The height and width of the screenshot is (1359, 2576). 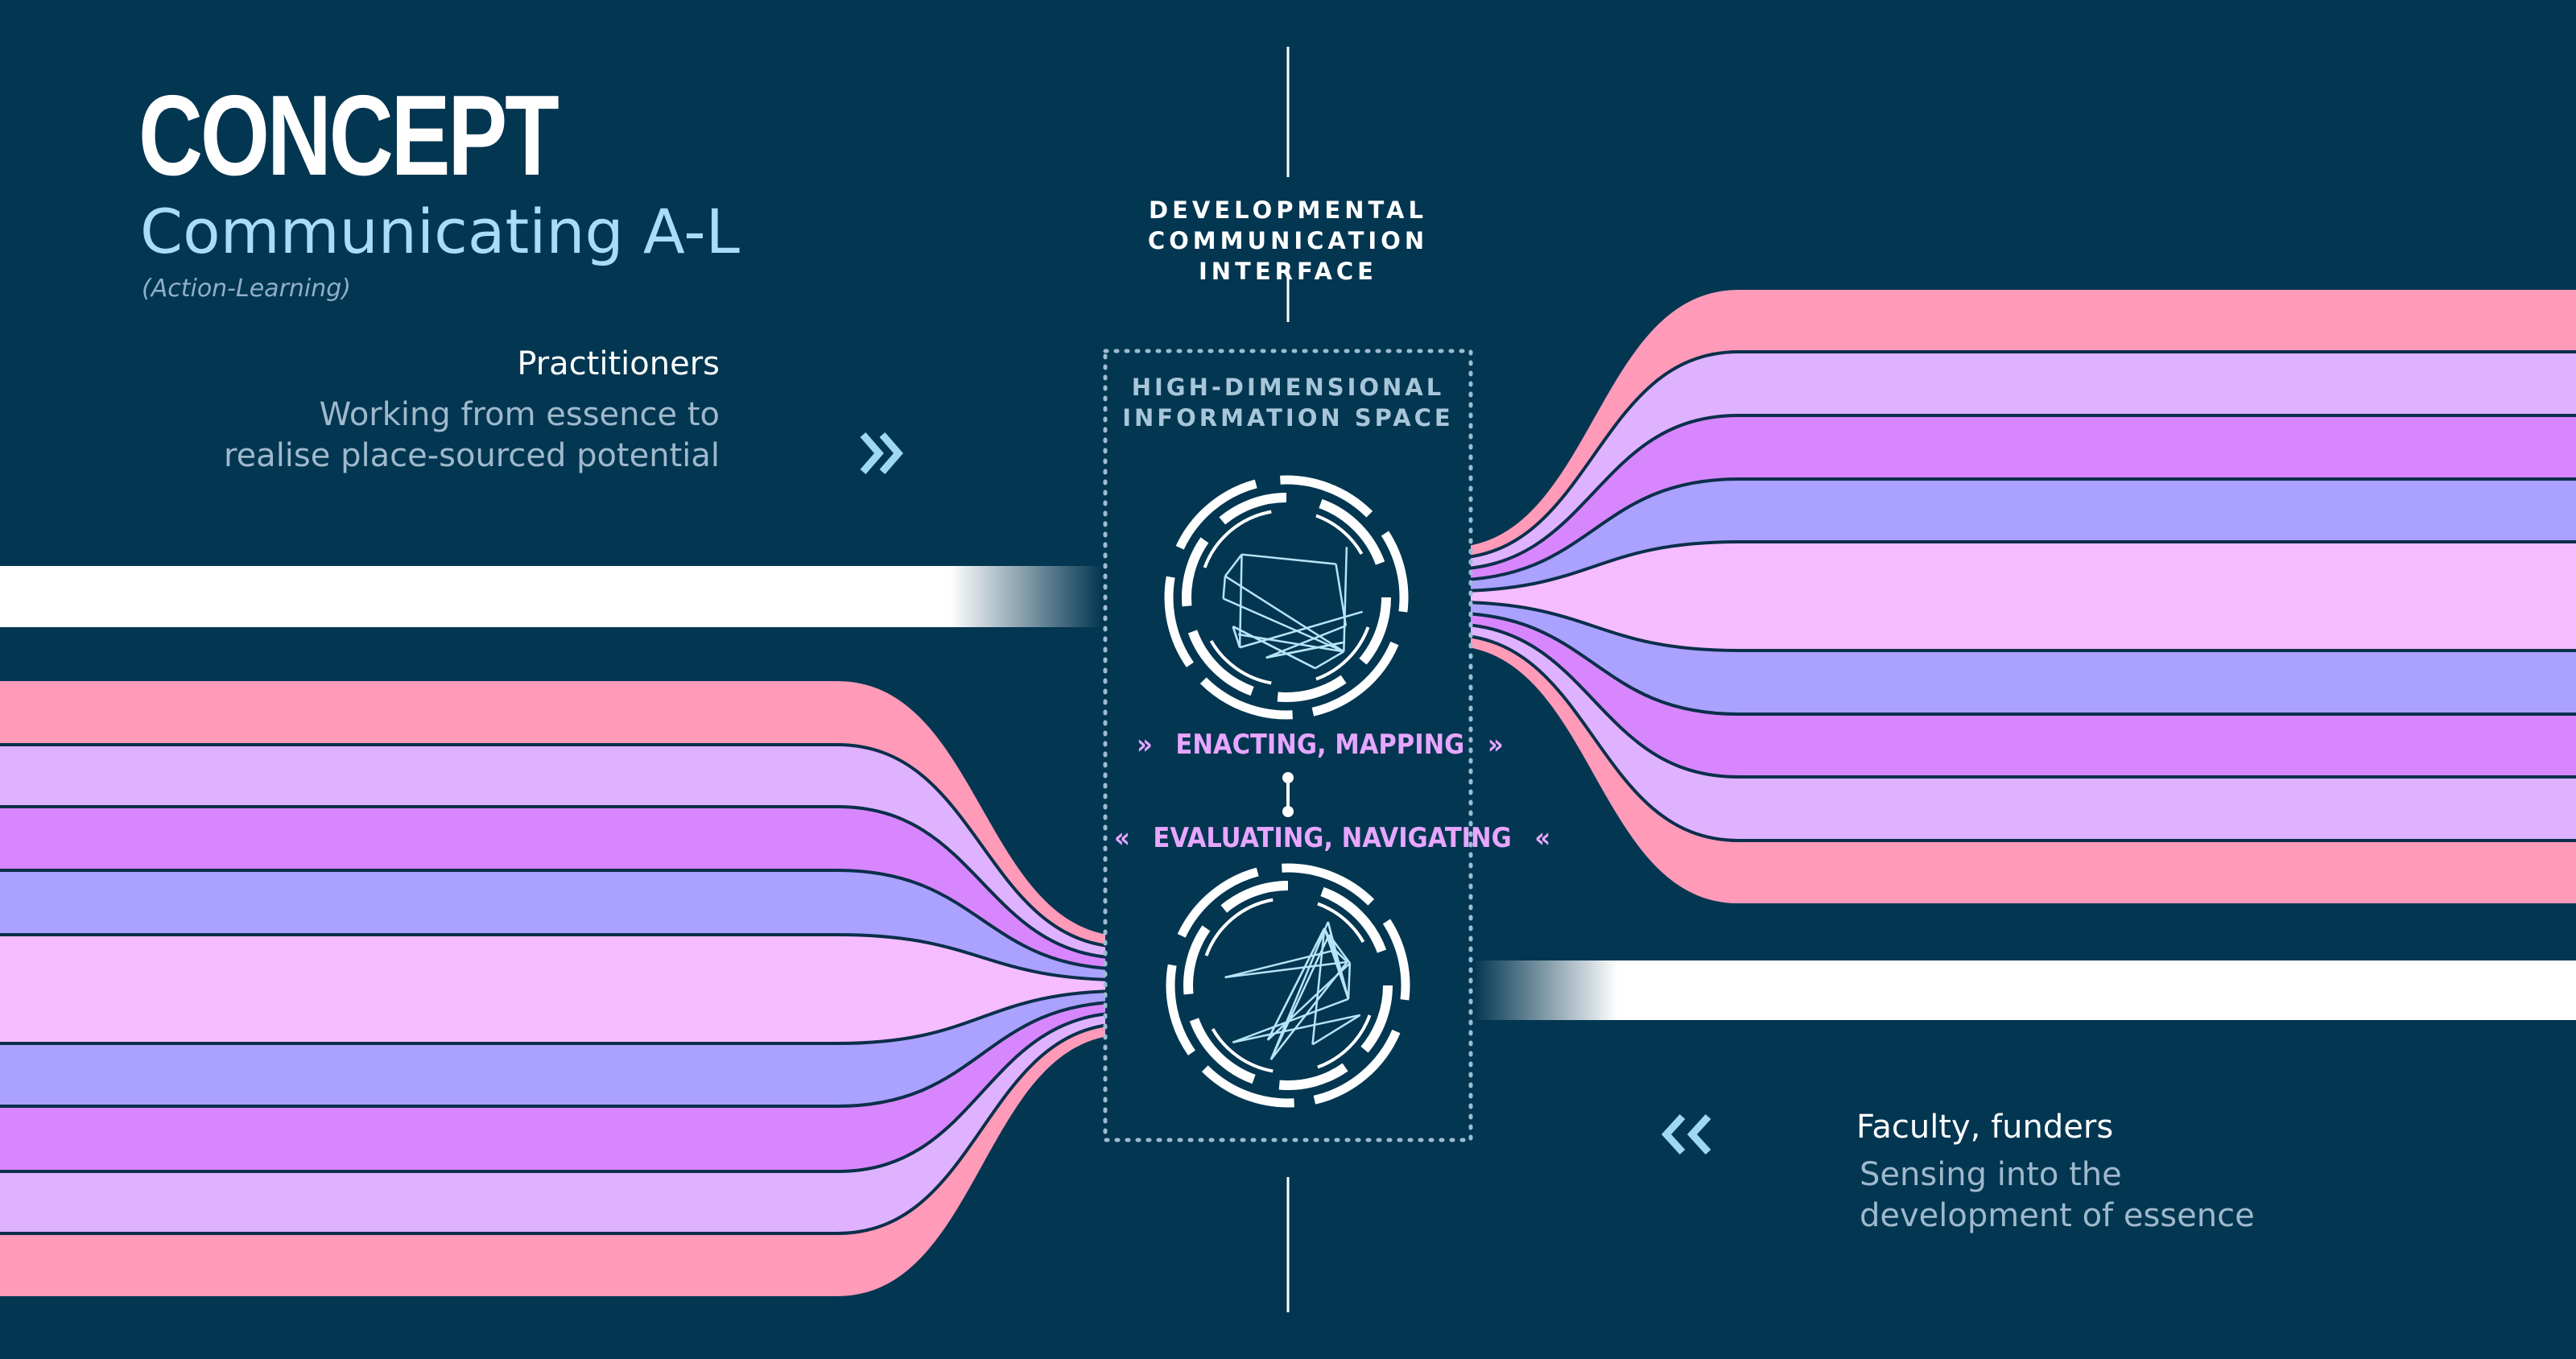 I want to click on page-subtitle: Communicating A-L, so click(x=441, y=231).